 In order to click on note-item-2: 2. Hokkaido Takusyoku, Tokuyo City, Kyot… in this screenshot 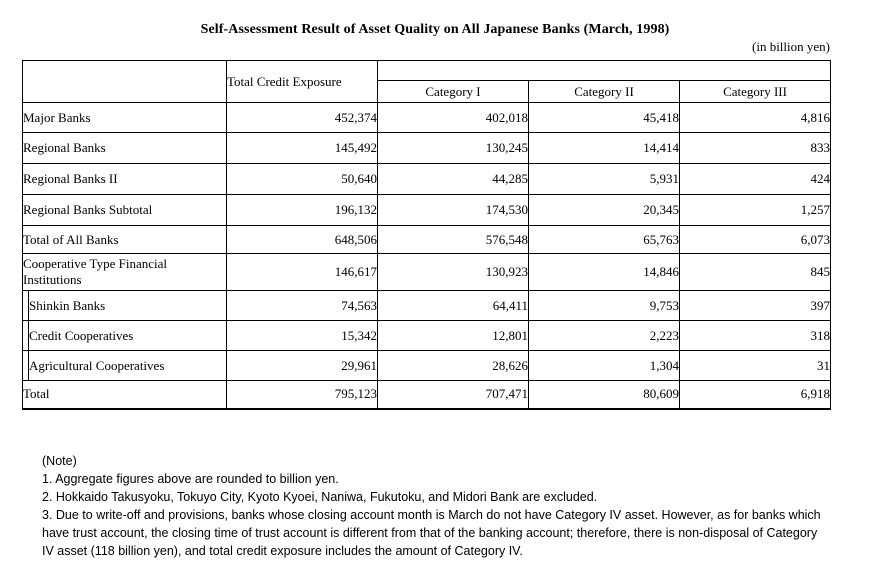, I will do `click(320, 497)`.